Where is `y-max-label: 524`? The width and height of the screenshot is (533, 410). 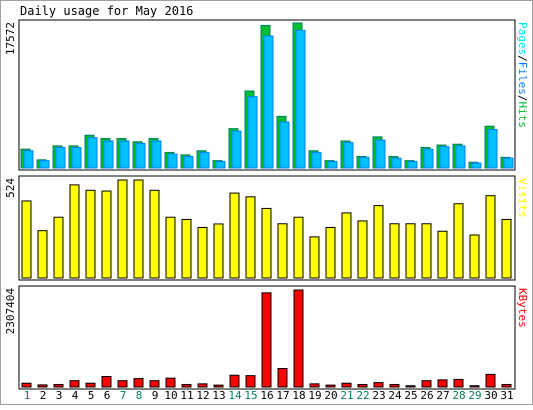
y-max-label: 524 is located at coordinates (10, 188).